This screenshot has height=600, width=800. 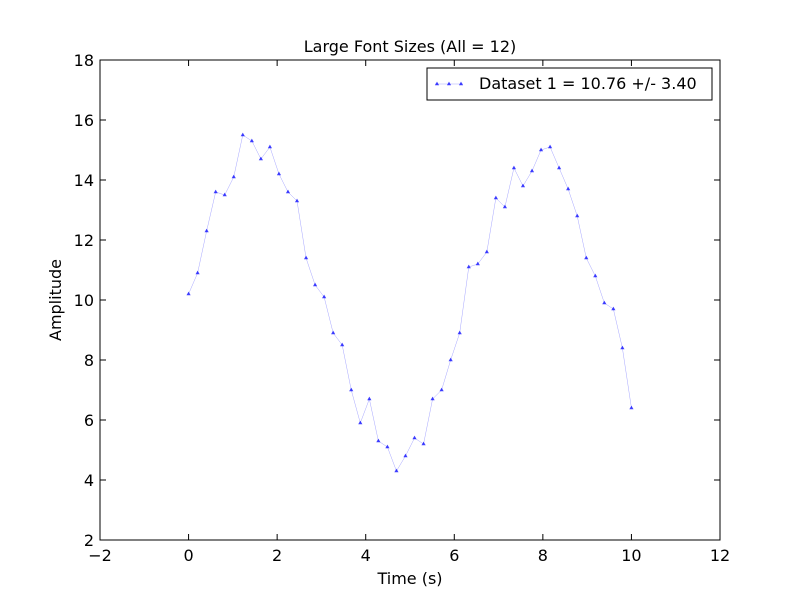 What do you see at coordinates (188, 555) in the screenshot?
I see `x-tick-label: 0` at bounding box center [188, 555].